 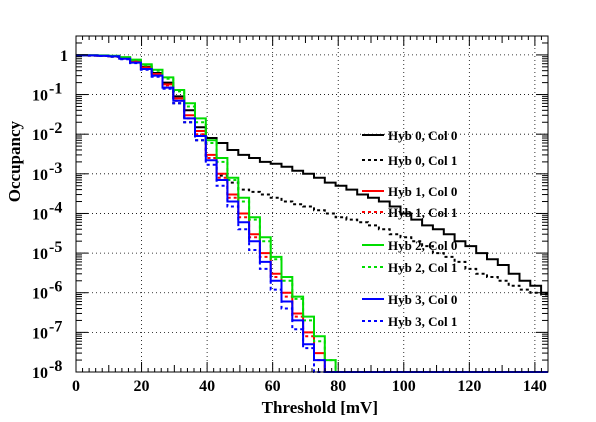 What do you see at coordinates (422, 299) in the screenshot?
I see `legend-label-6: Hyb 3, Col 0` at bounding box center [422, 299].